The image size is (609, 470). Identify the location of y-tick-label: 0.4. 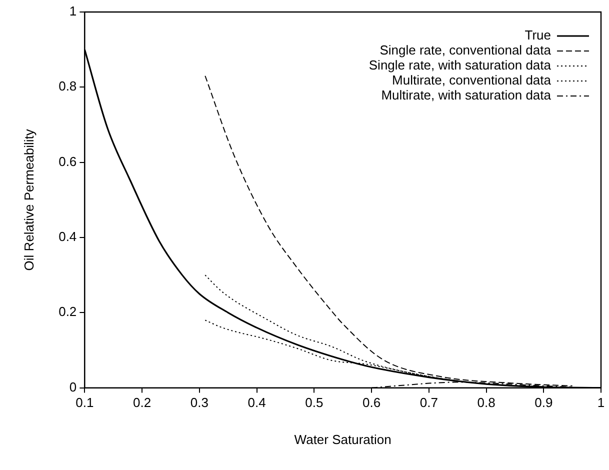
(67, 236).